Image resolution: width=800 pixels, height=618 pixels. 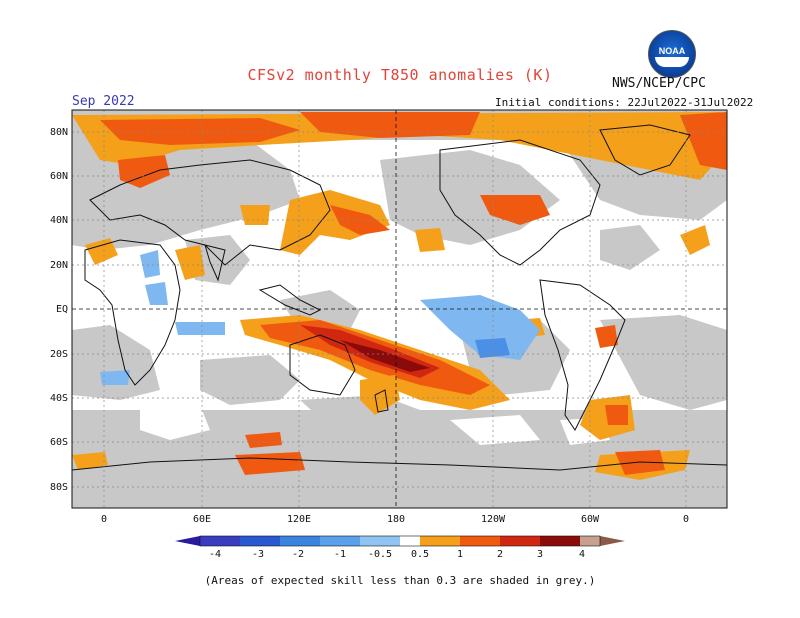 What do you see at coordinates (59, 176) in the screenshot?
I see `lat-label: 60N` at bounding box center [59, 176].